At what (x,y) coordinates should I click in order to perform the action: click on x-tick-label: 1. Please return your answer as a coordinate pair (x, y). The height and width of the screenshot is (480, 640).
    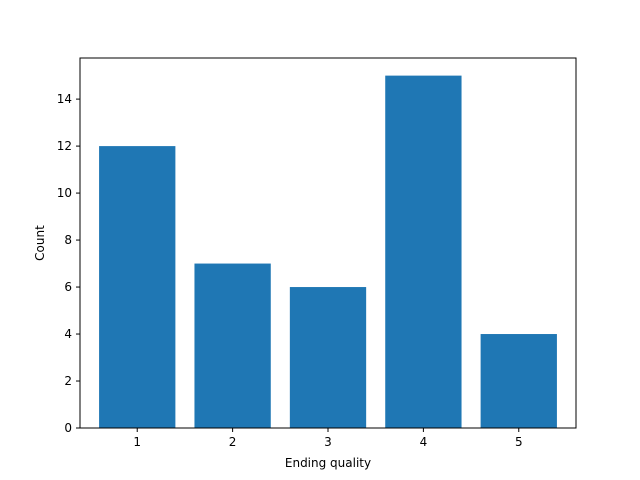
    Looking at the image, I should click on (137, 442).